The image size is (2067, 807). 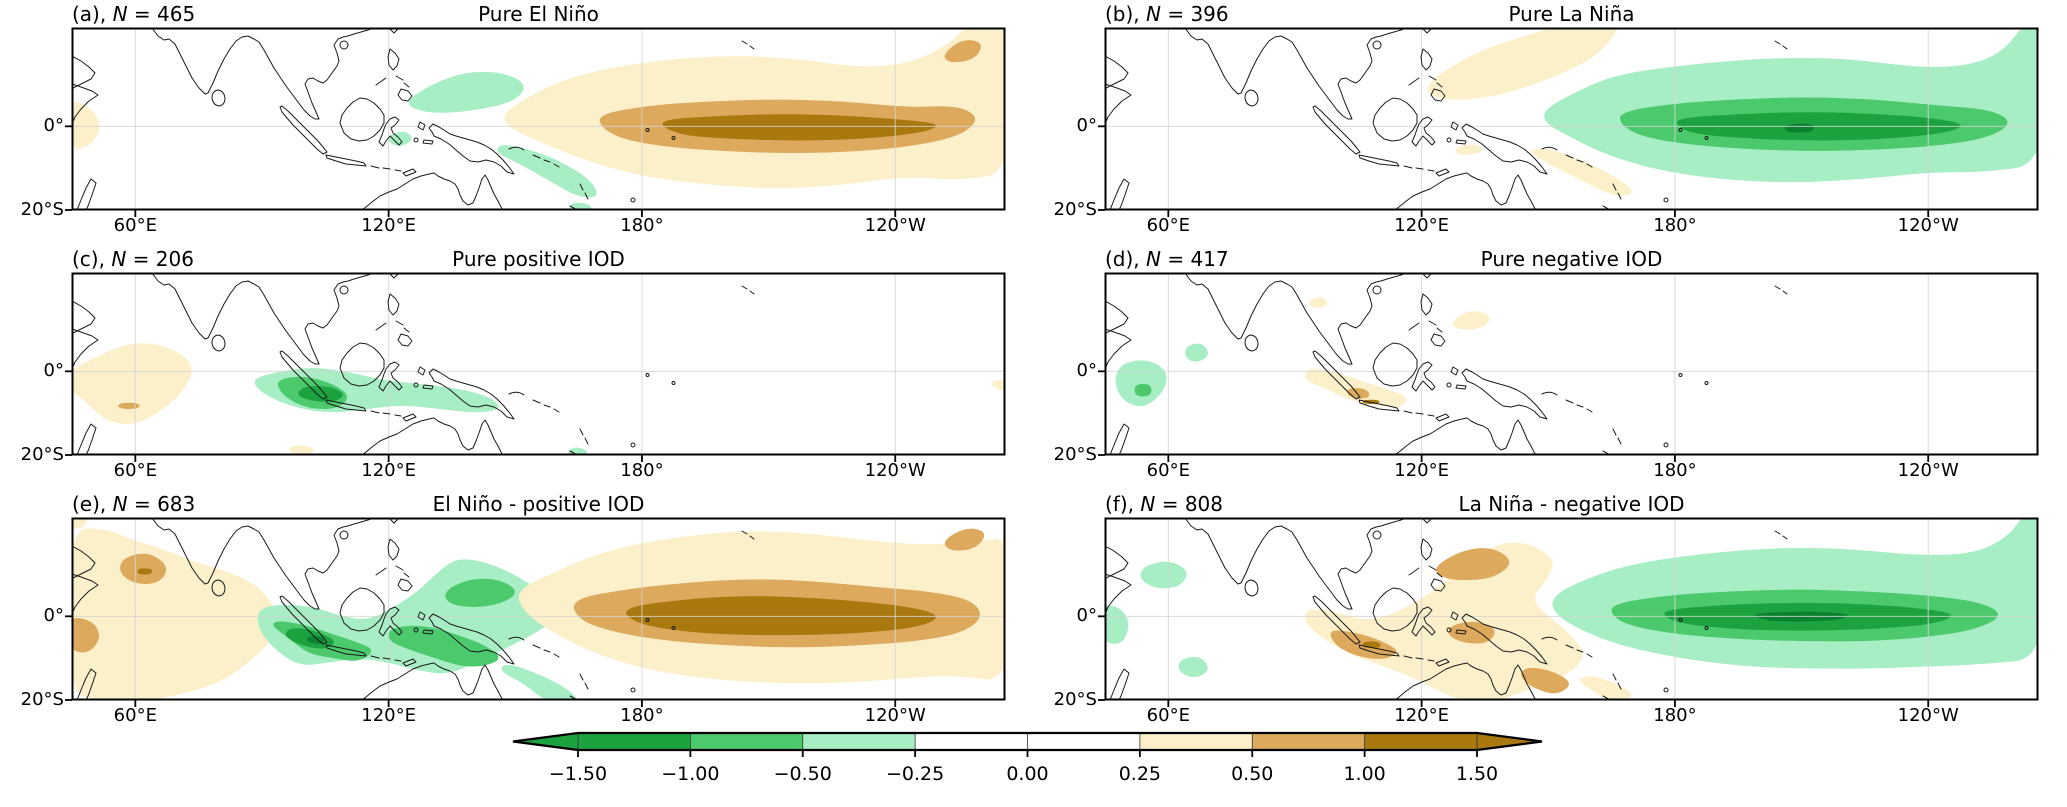 What do you see at coordinates (802, 774) in the screenshot?
I see `colorbar-tick-label: −0.50` at bounding box center [802, 774].